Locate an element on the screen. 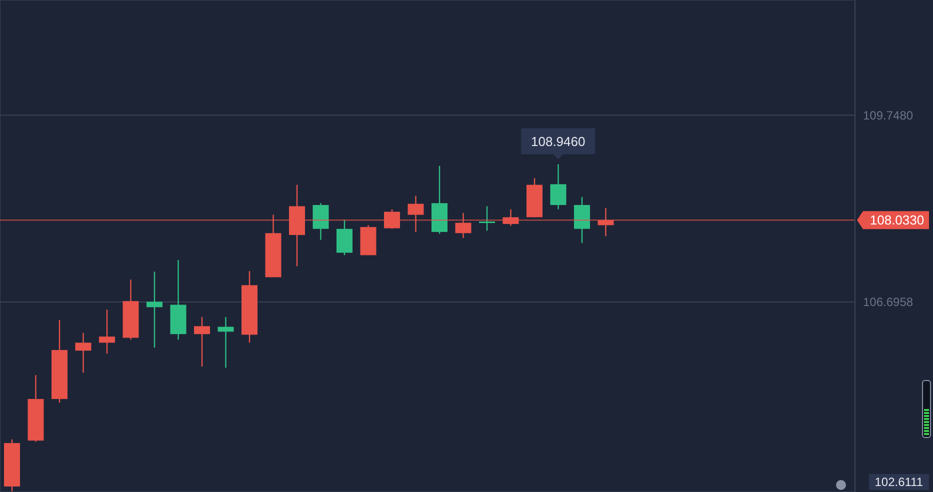 The width and height of the screenshot is (933, 492). ref-line-label: 108.0330 is located at coordinates (897, 220).